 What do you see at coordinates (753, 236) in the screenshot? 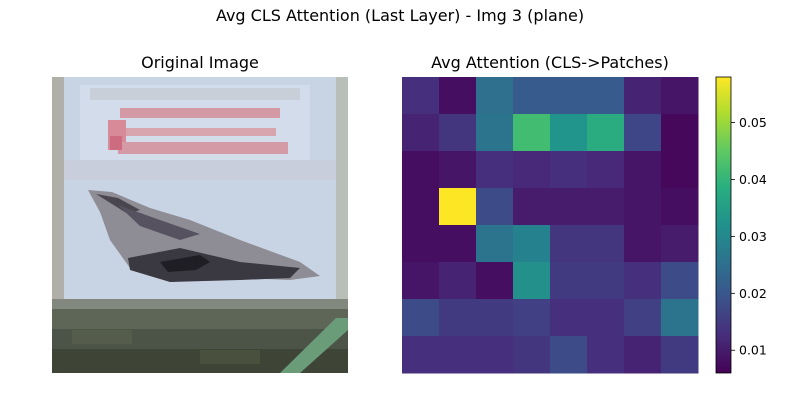
I see `colorbar-tick-label: 0.03` at bounding box center [753, 236].